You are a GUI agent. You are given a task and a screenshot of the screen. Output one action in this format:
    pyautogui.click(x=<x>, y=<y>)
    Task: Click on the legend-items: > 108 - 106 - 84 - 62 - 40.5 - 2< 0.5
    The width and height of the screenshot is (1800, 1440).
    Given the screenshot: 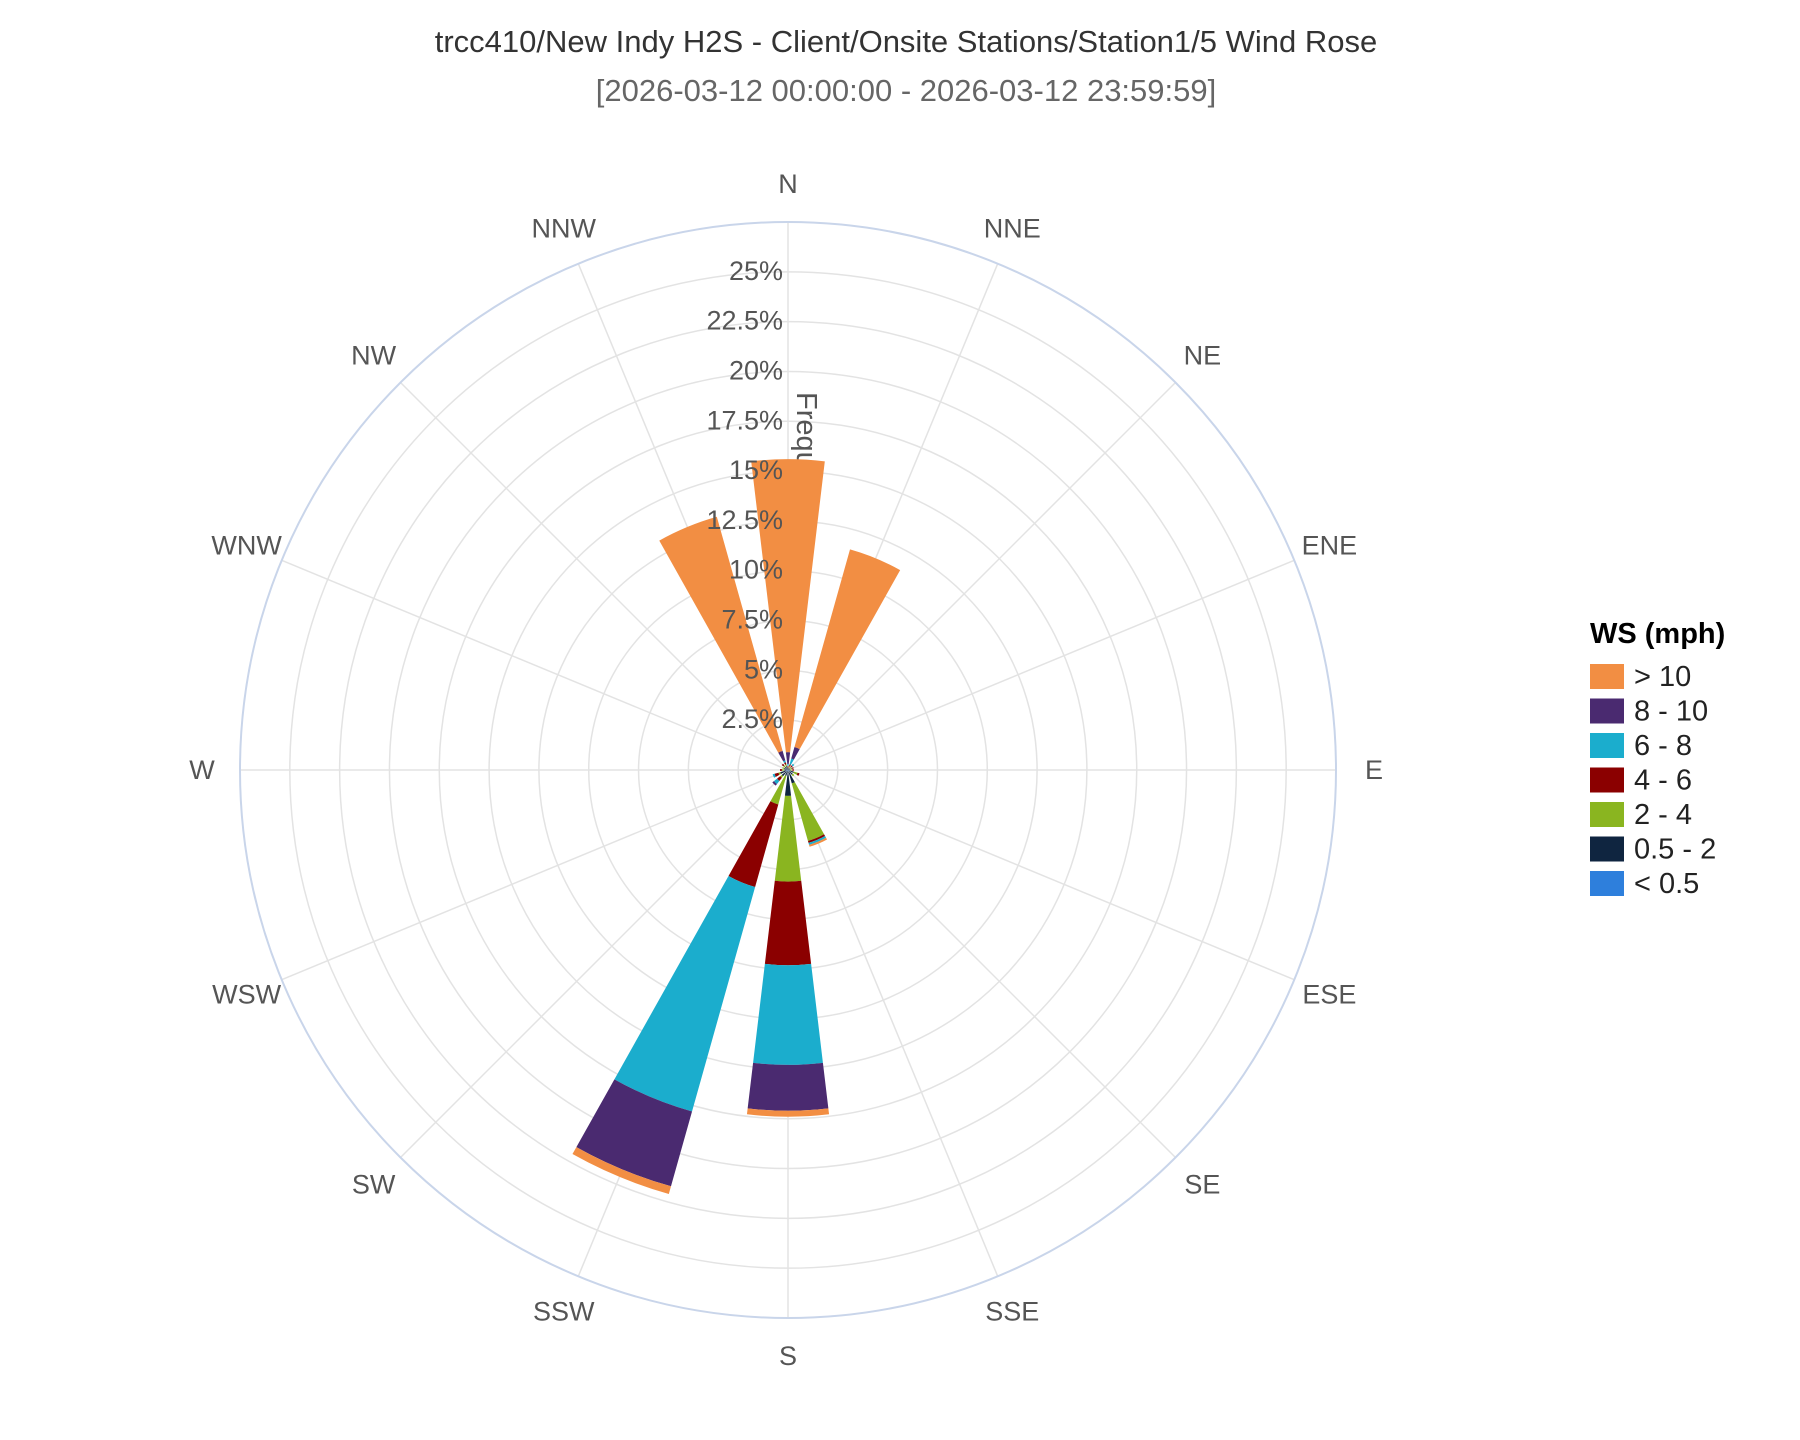 What is the action you would take?
    pyautogui.click(x=1653, y=780)
    